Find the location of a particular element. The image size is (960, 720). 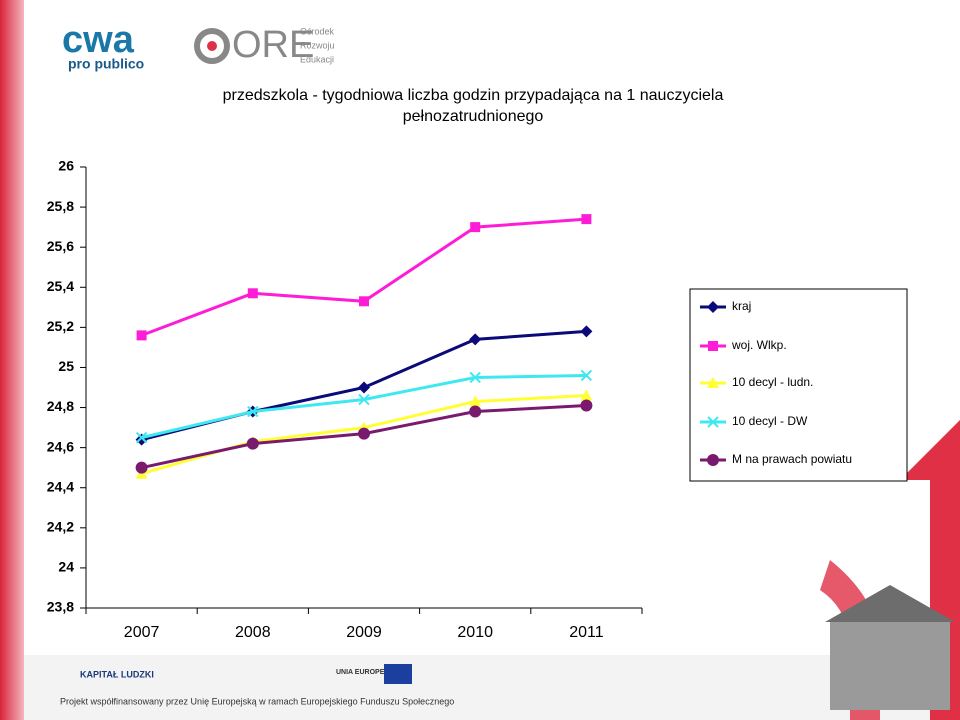

y-tick-label: 23,8 is located at coordinates (60, 607).